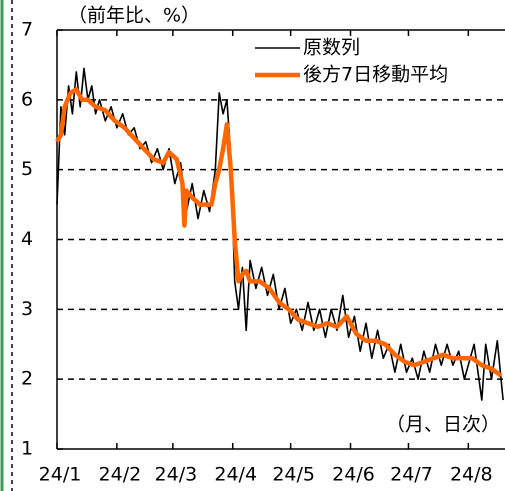  I want to click on x-tick-label: 24/5, so click(293, 475).